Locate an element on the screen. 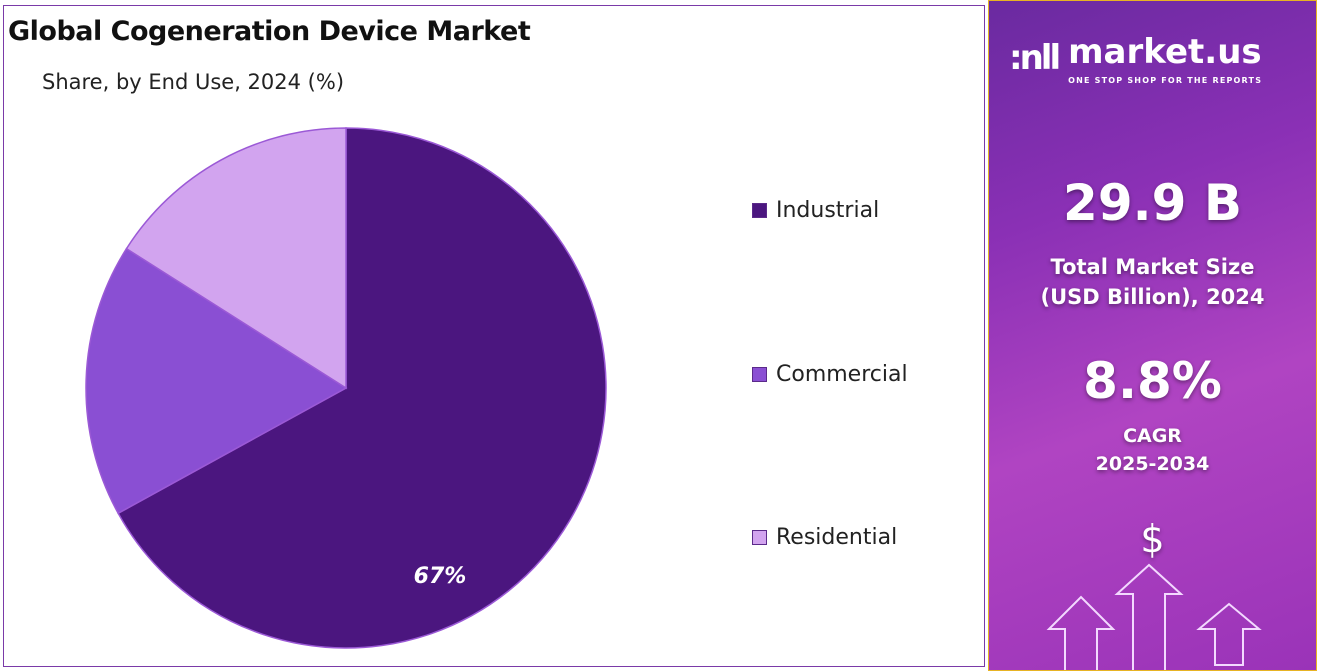  pie-slice-commercial is located at coordinates (216, 381).